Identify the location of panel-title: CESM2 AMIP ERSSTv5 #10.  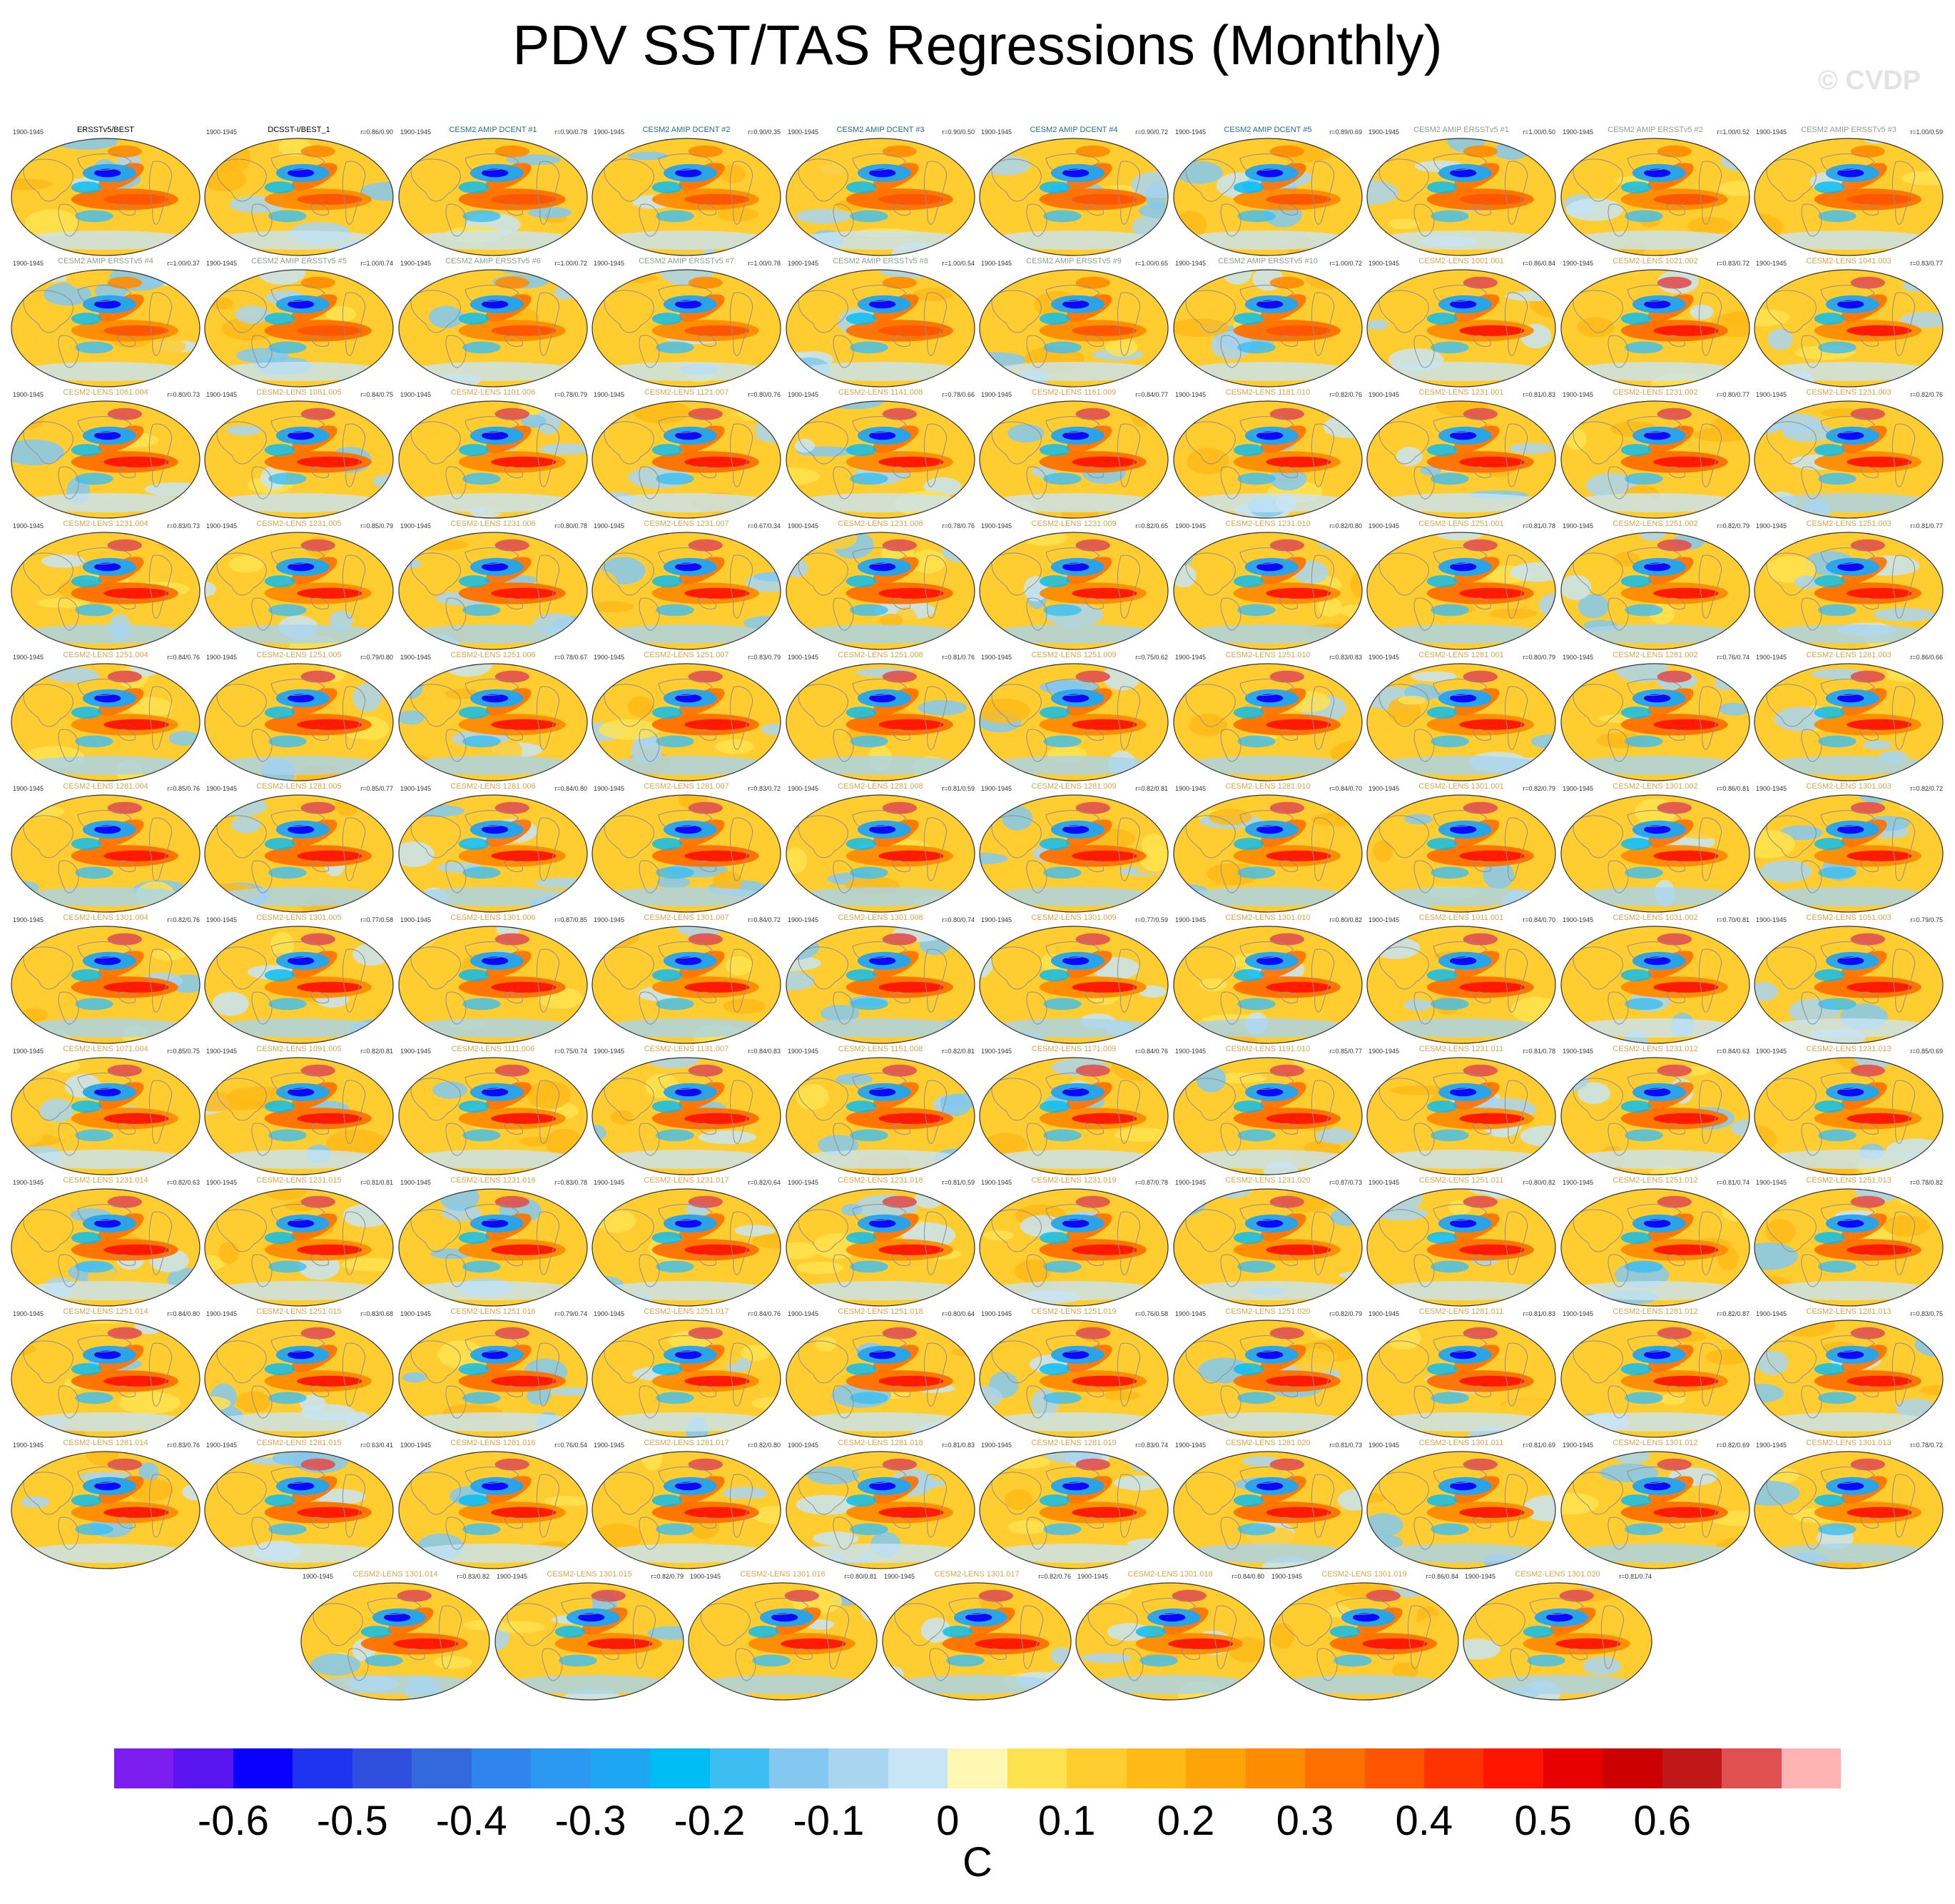
(1268, 261).